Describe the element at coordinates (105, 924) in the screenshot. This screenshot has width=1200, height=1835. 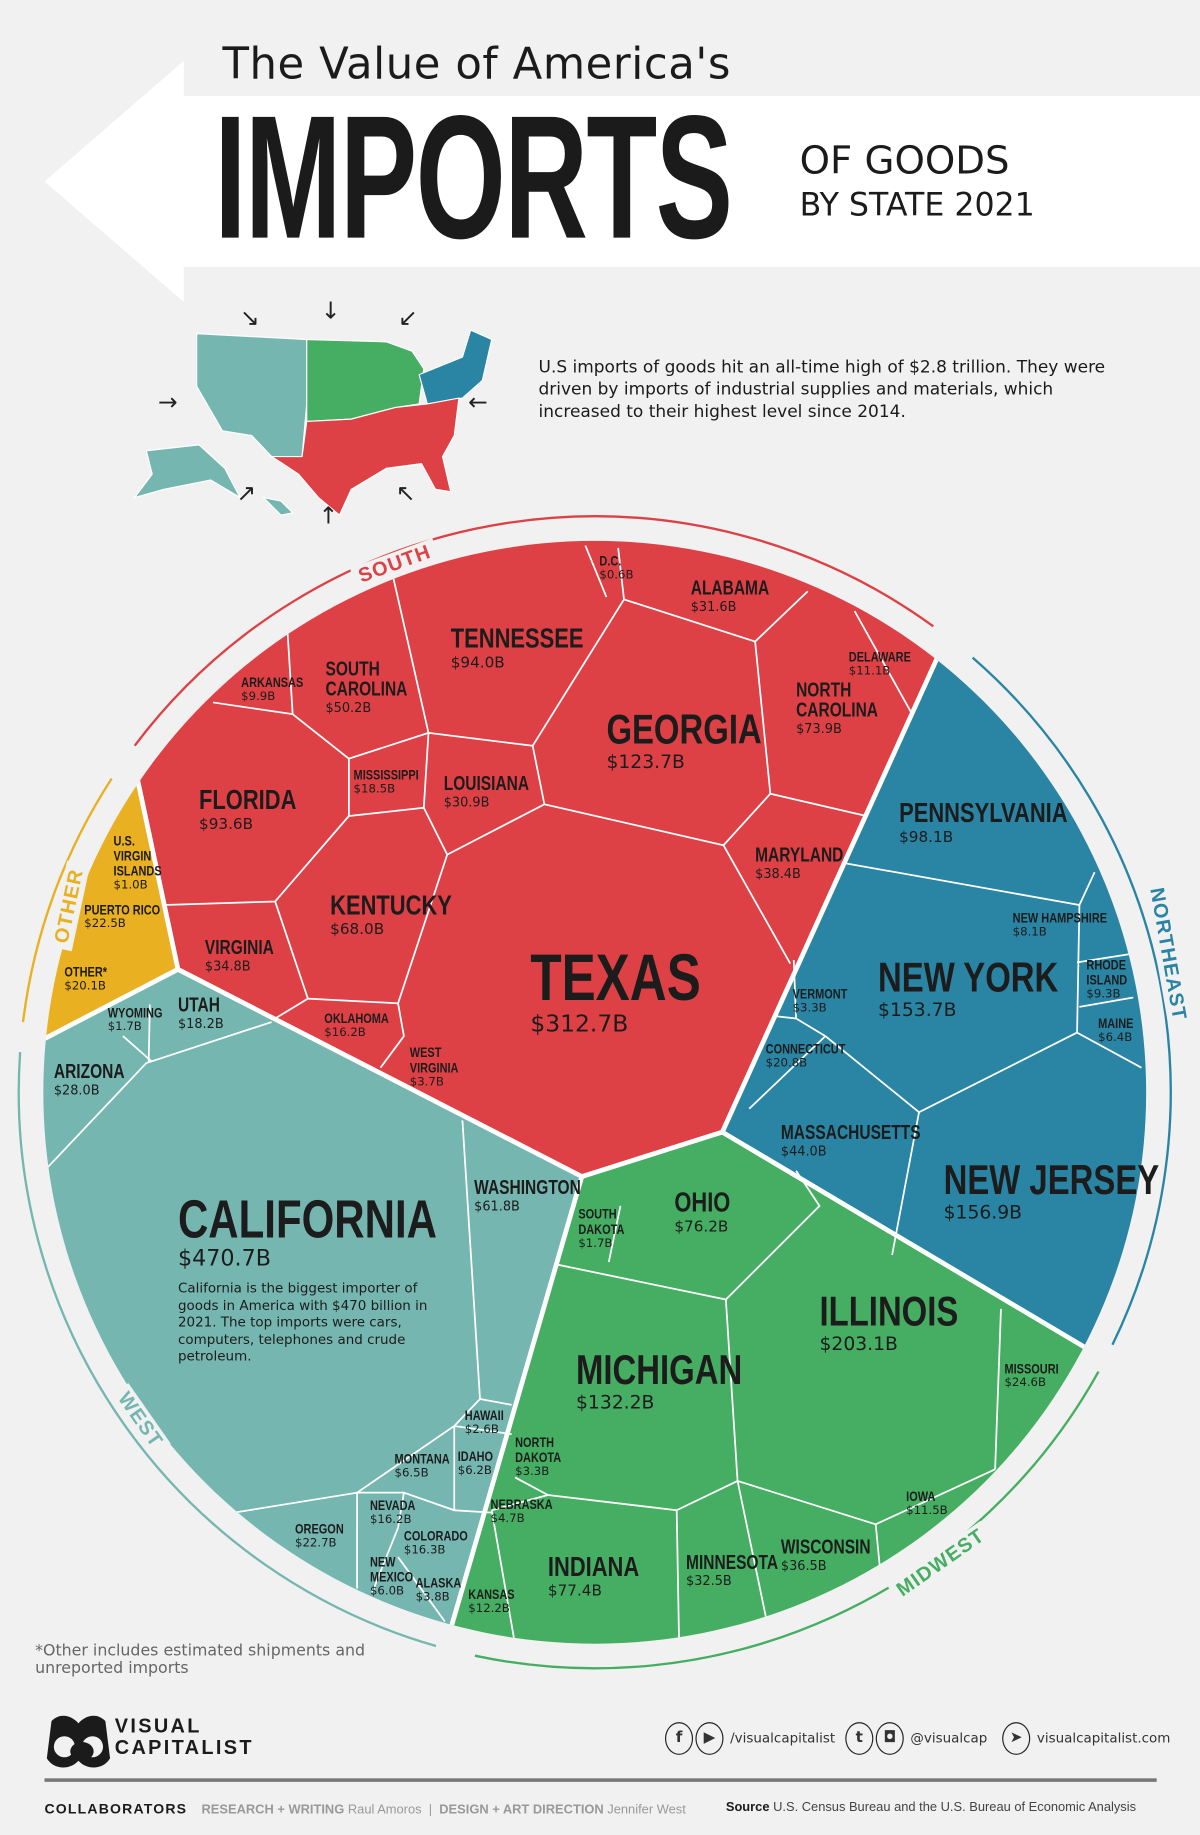
I see `state-value: $22.5B` at that location.